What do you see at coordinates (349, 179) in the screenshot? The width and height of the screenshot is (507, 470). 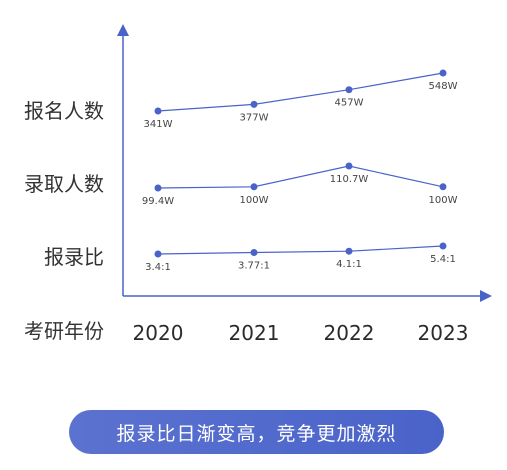 I see `data-label: 110.7W` at bounding box center [349, 179].